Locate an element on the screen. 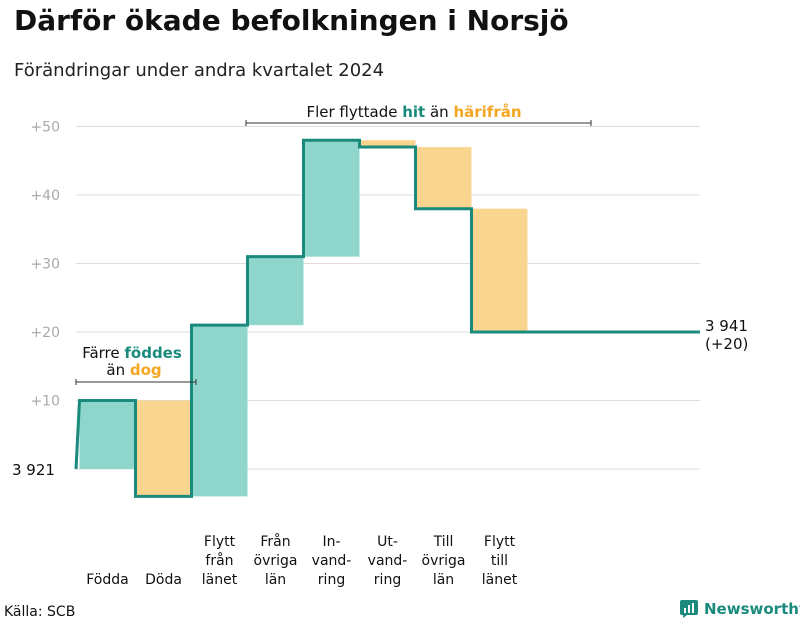 The width and height of the screenshot is (800, 625). births-annotation-text2: än is located at coordinates (117, 370).